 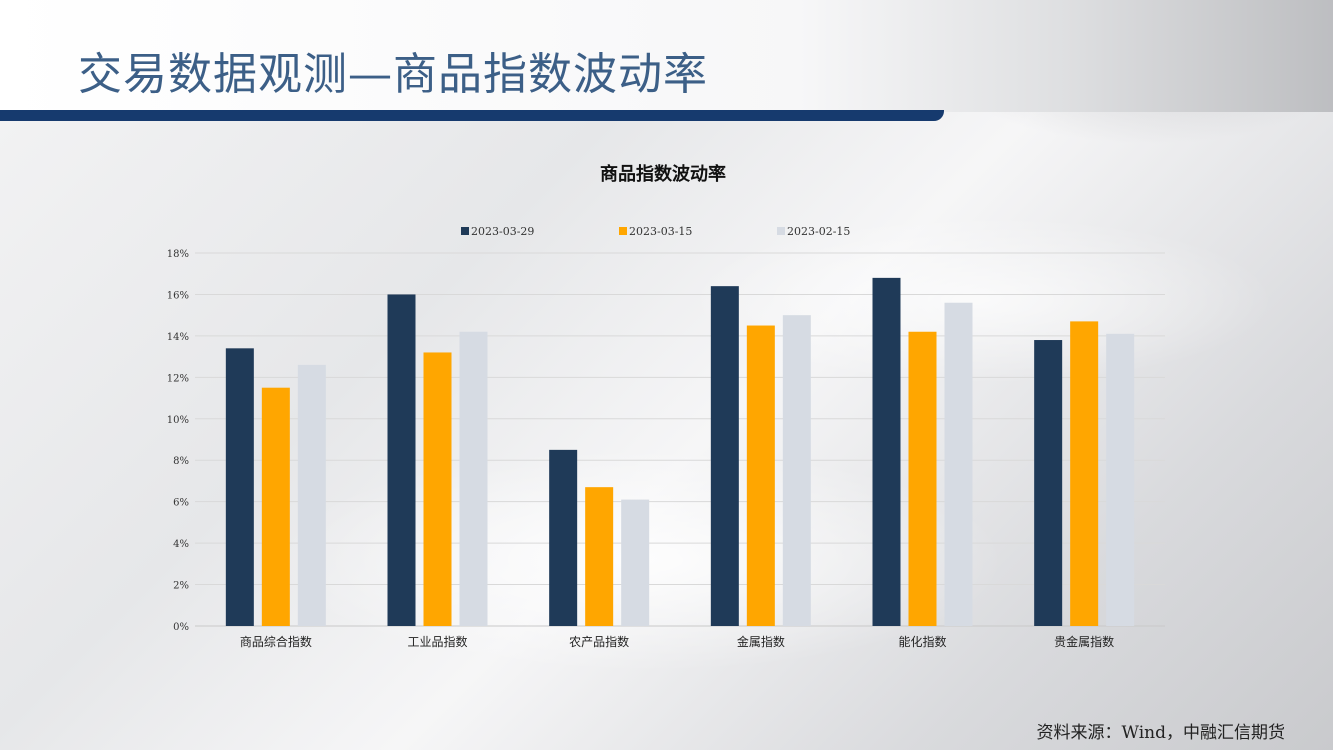 I want to click on y-tick-label: 8%, so click(x=181, y=461).